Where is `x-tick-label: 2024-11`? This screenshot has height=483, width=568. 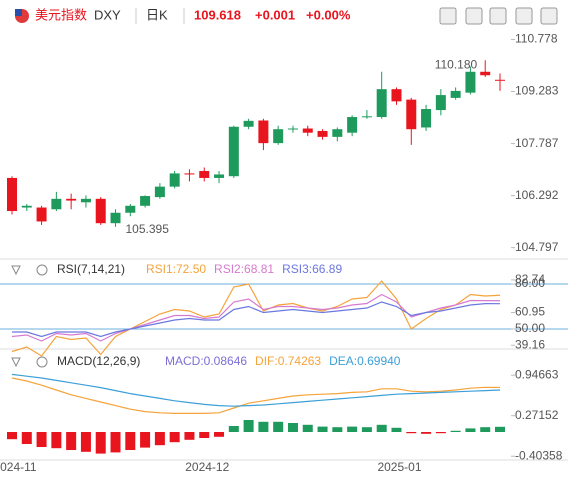 x-tick-label: 2024-11 is located at coordinates (18, 467).